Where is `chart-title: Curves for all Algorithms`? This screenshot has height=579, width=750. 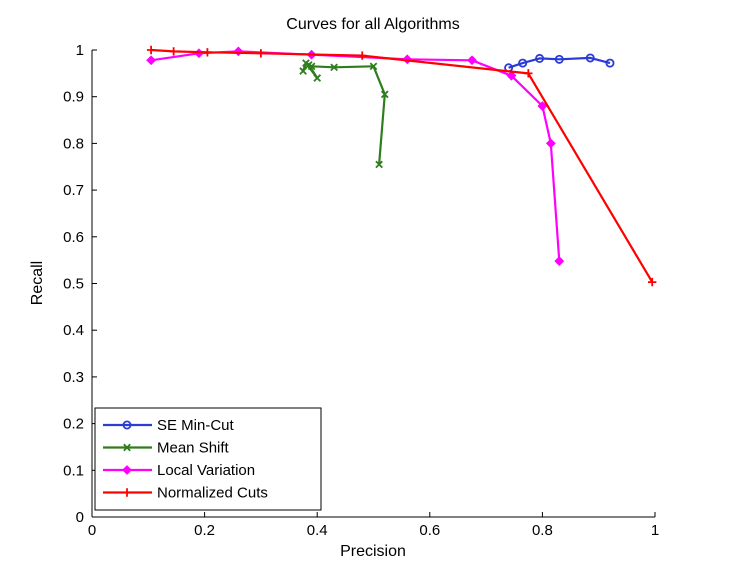
chart-title: Curves for all Algorithms is located at coordinates (372, 24).